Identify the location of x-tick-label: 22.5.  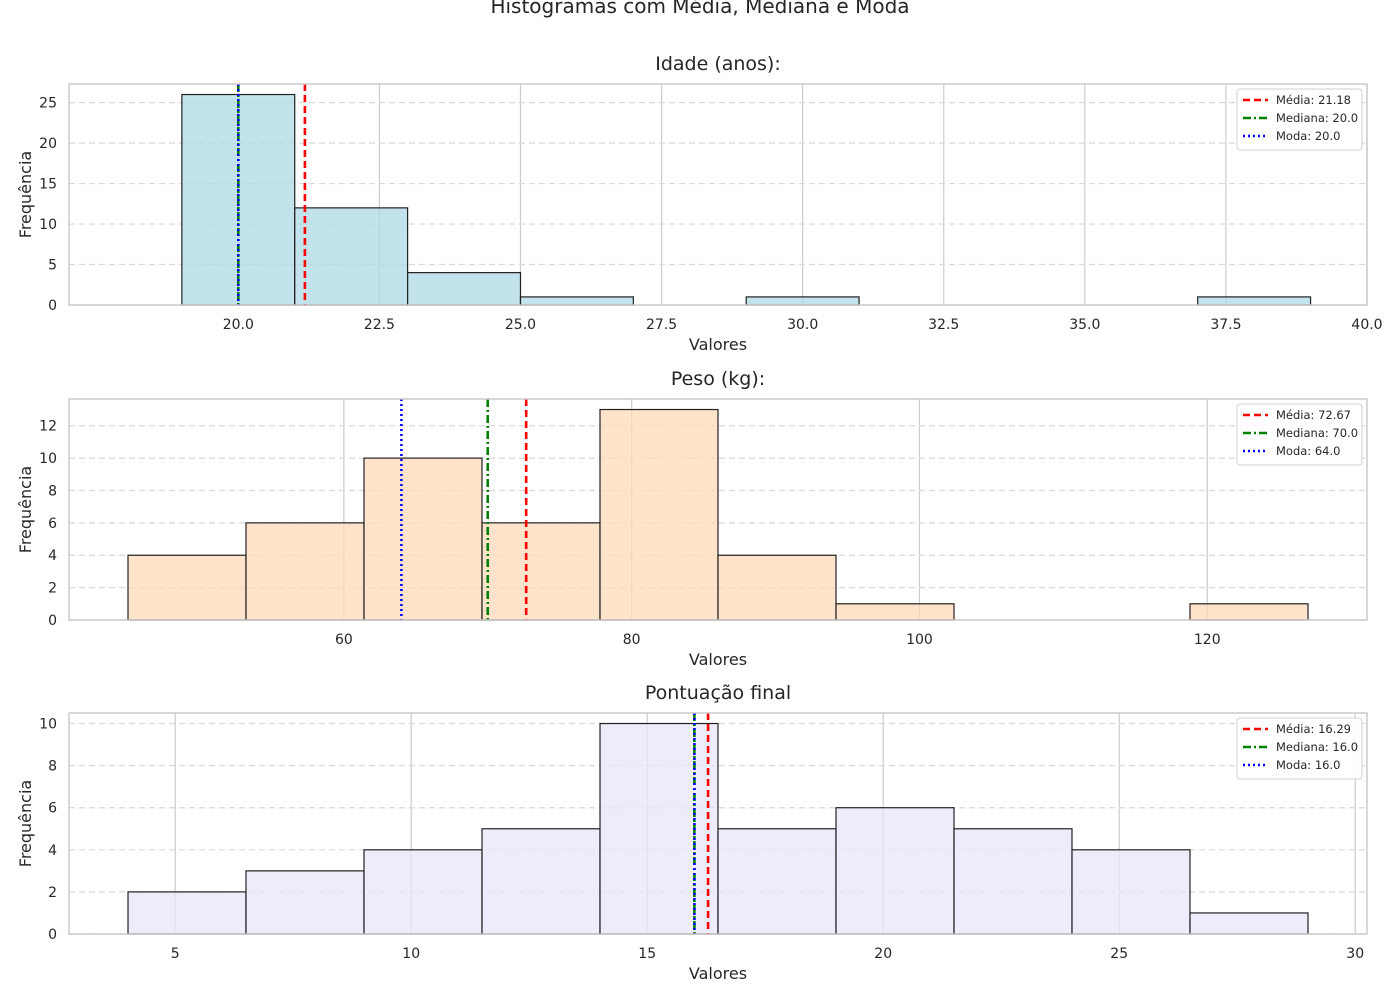
(379, 325).